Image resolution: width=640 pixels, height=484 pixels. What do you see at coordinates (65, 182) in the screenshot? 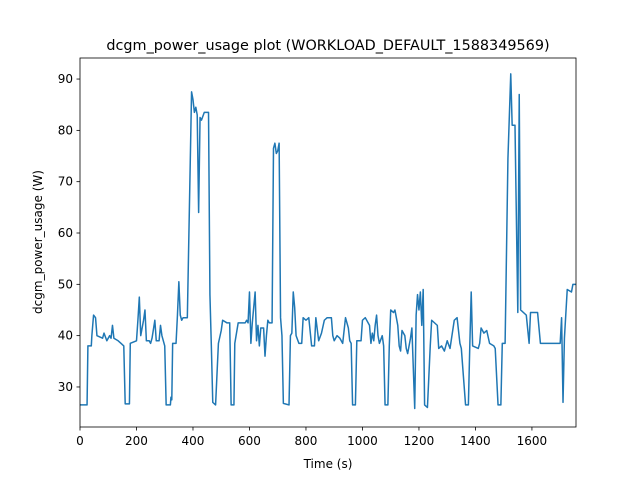
I see `y-tick-label: 70` at bounding box center [65, 182].